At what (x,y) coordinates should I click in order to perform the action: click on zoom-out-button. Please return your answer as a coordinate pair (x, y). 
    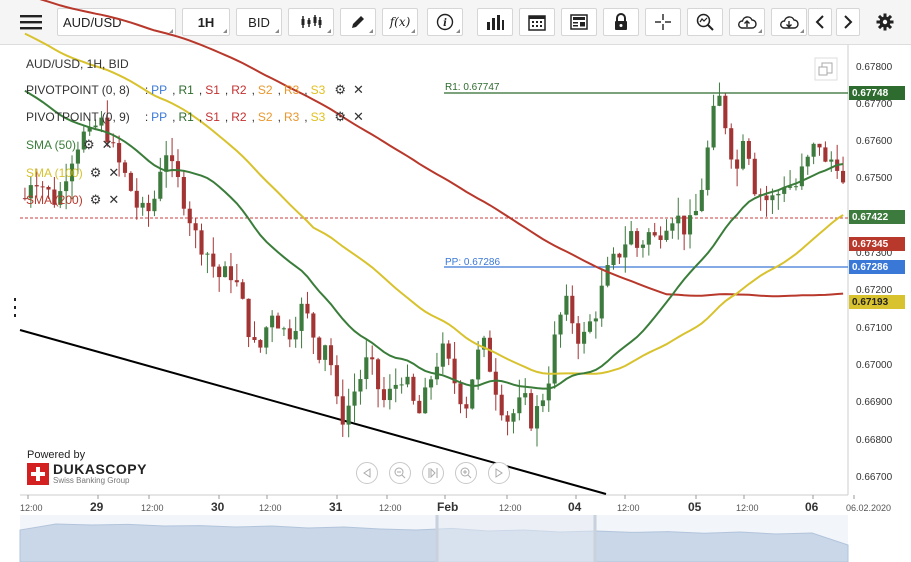
    Looking at the image, I should click on (400, 473).